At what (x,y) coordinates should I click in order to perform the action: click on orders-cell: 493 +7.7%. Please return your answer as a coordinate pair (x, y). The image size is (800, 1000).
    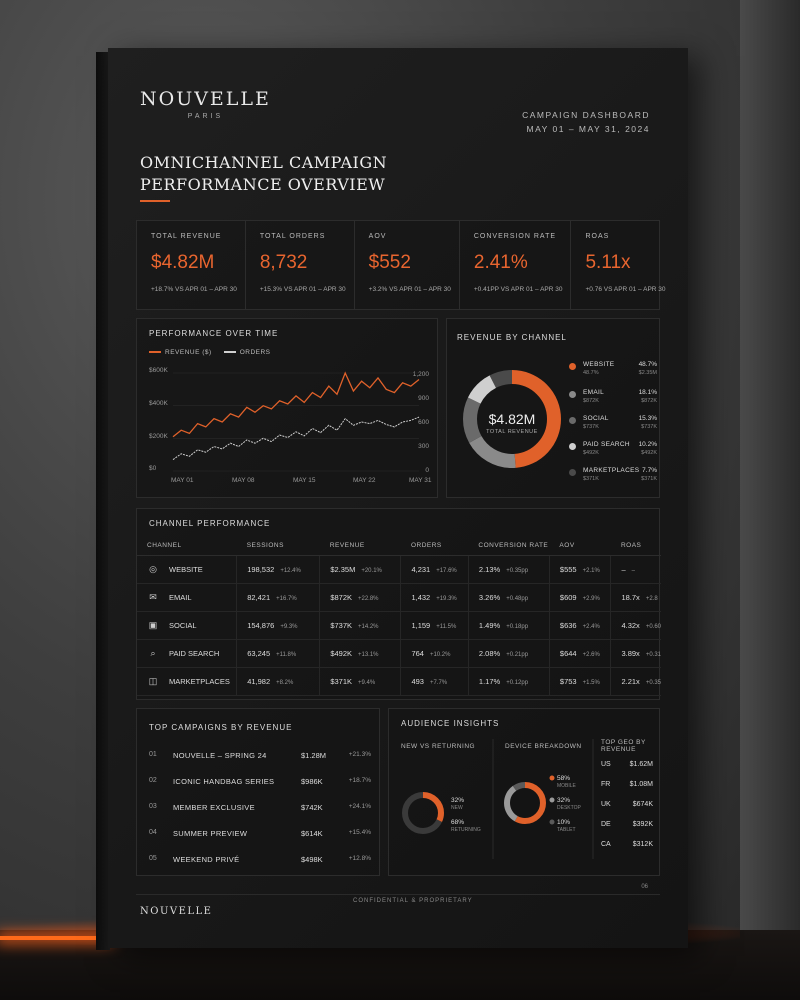
    Looking at the image, I should click on (434, 681).